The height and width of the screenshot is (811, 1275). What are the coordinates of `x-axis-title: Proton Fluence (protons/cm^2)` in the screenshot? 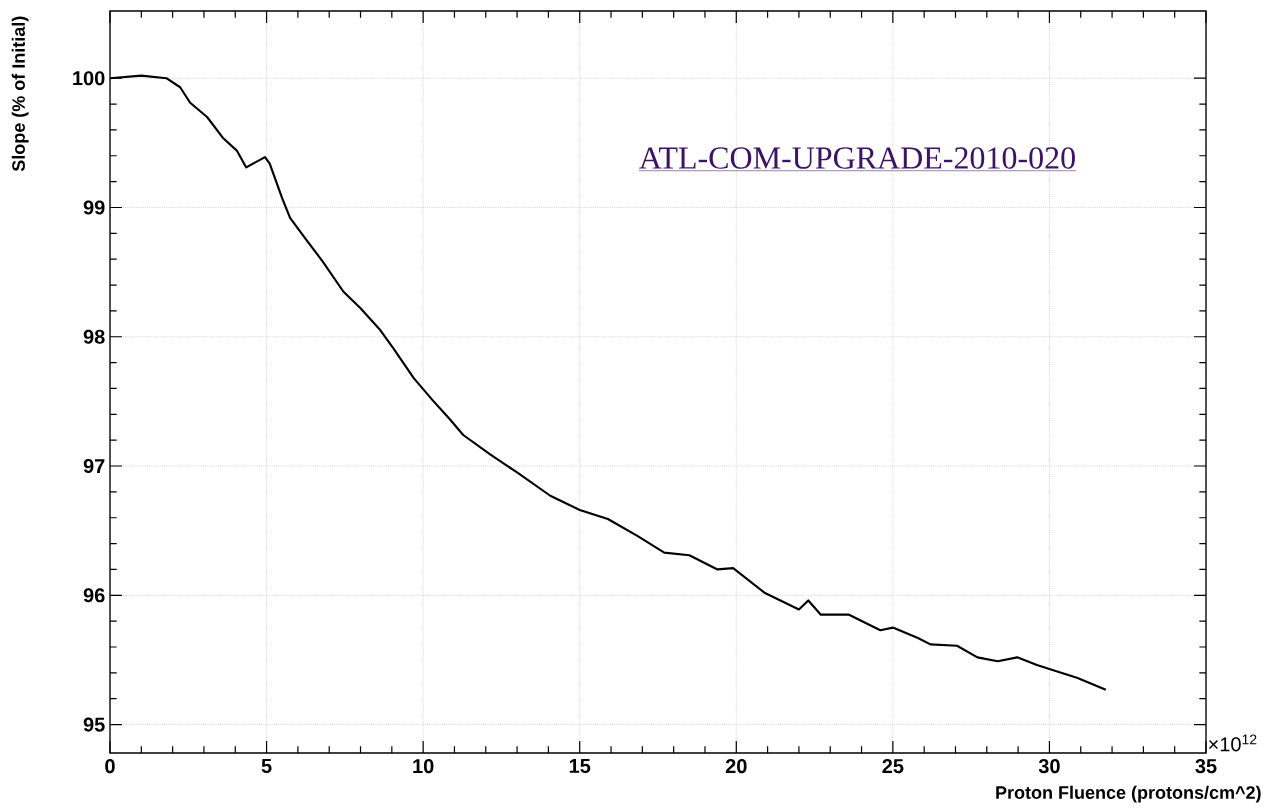 It's located at (1128, 794).